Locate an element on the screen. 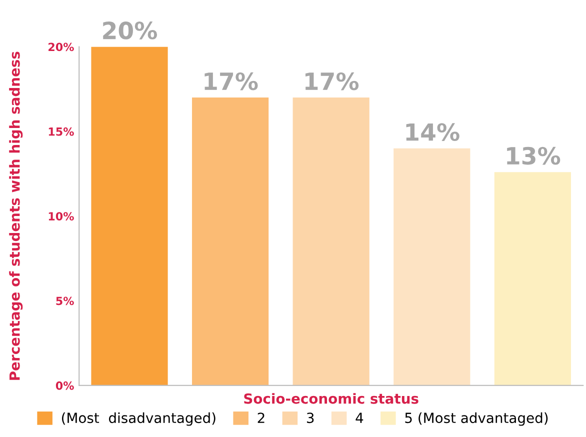 The height and width of the screenshot is (437, 586). legend-label: (Most disadvantaged) is located at coordinates (139, 419).